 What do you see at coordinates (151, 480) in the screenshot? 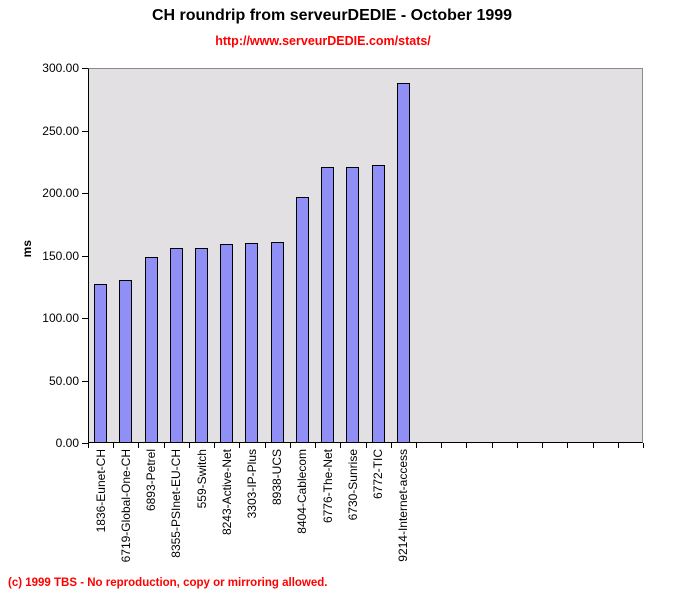
I see `x-category-label: 6893-Petrel` at bounding box center [151, 480].